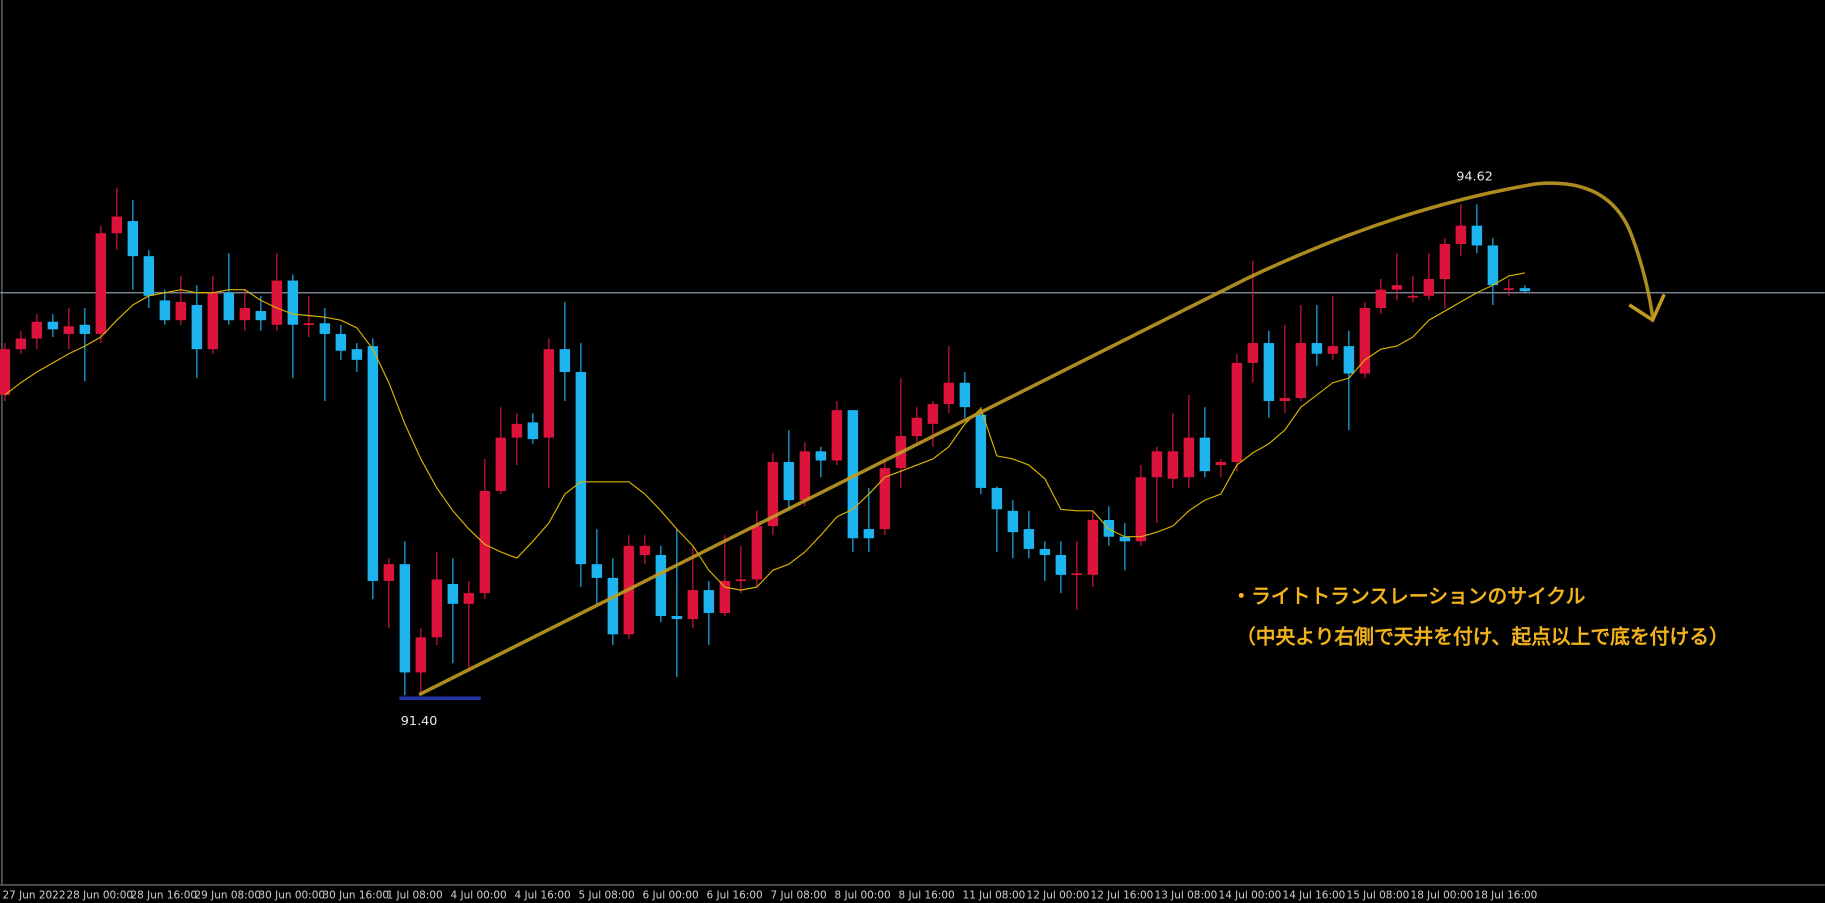 Image resolution: width=1825 pixels, height=903 pixels. I want to click on x-tick-label: 30 Jun 16:00, so click(356, 895).